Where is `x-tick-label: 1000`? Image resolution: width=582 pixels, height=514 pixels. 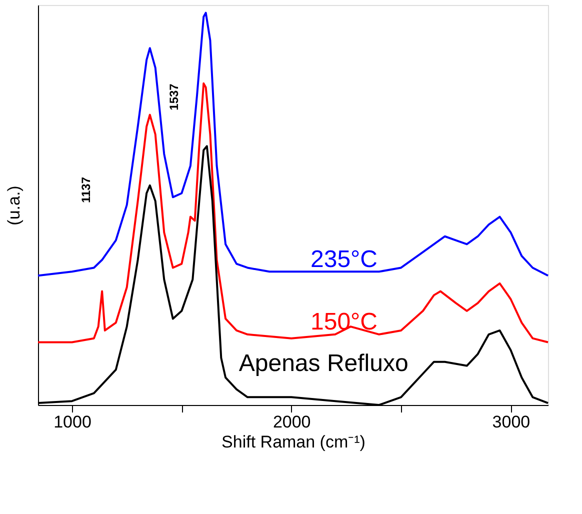 x-tick-label: 1000 is located at coordinates (73, 422).